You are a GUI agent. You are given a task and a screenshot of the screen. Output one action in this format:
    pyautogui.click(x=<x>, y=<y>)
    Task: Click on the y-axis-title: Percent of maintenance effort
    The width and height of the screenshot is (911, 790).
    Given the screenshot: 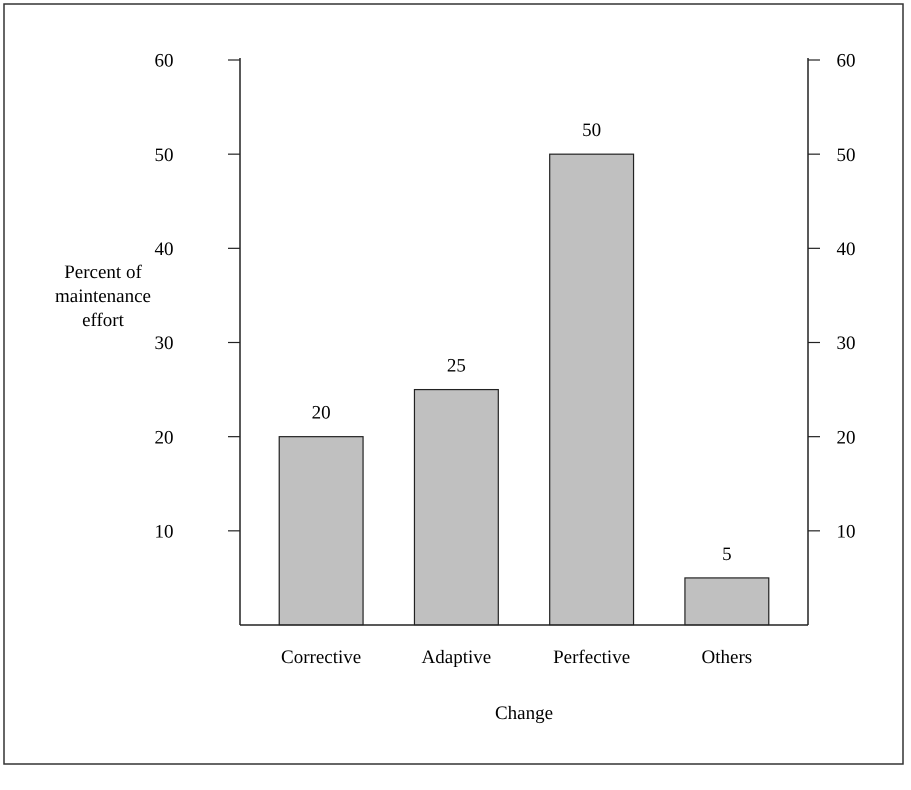 What is the action you would take?
    pyautogui.click(x=103, y=296)
    